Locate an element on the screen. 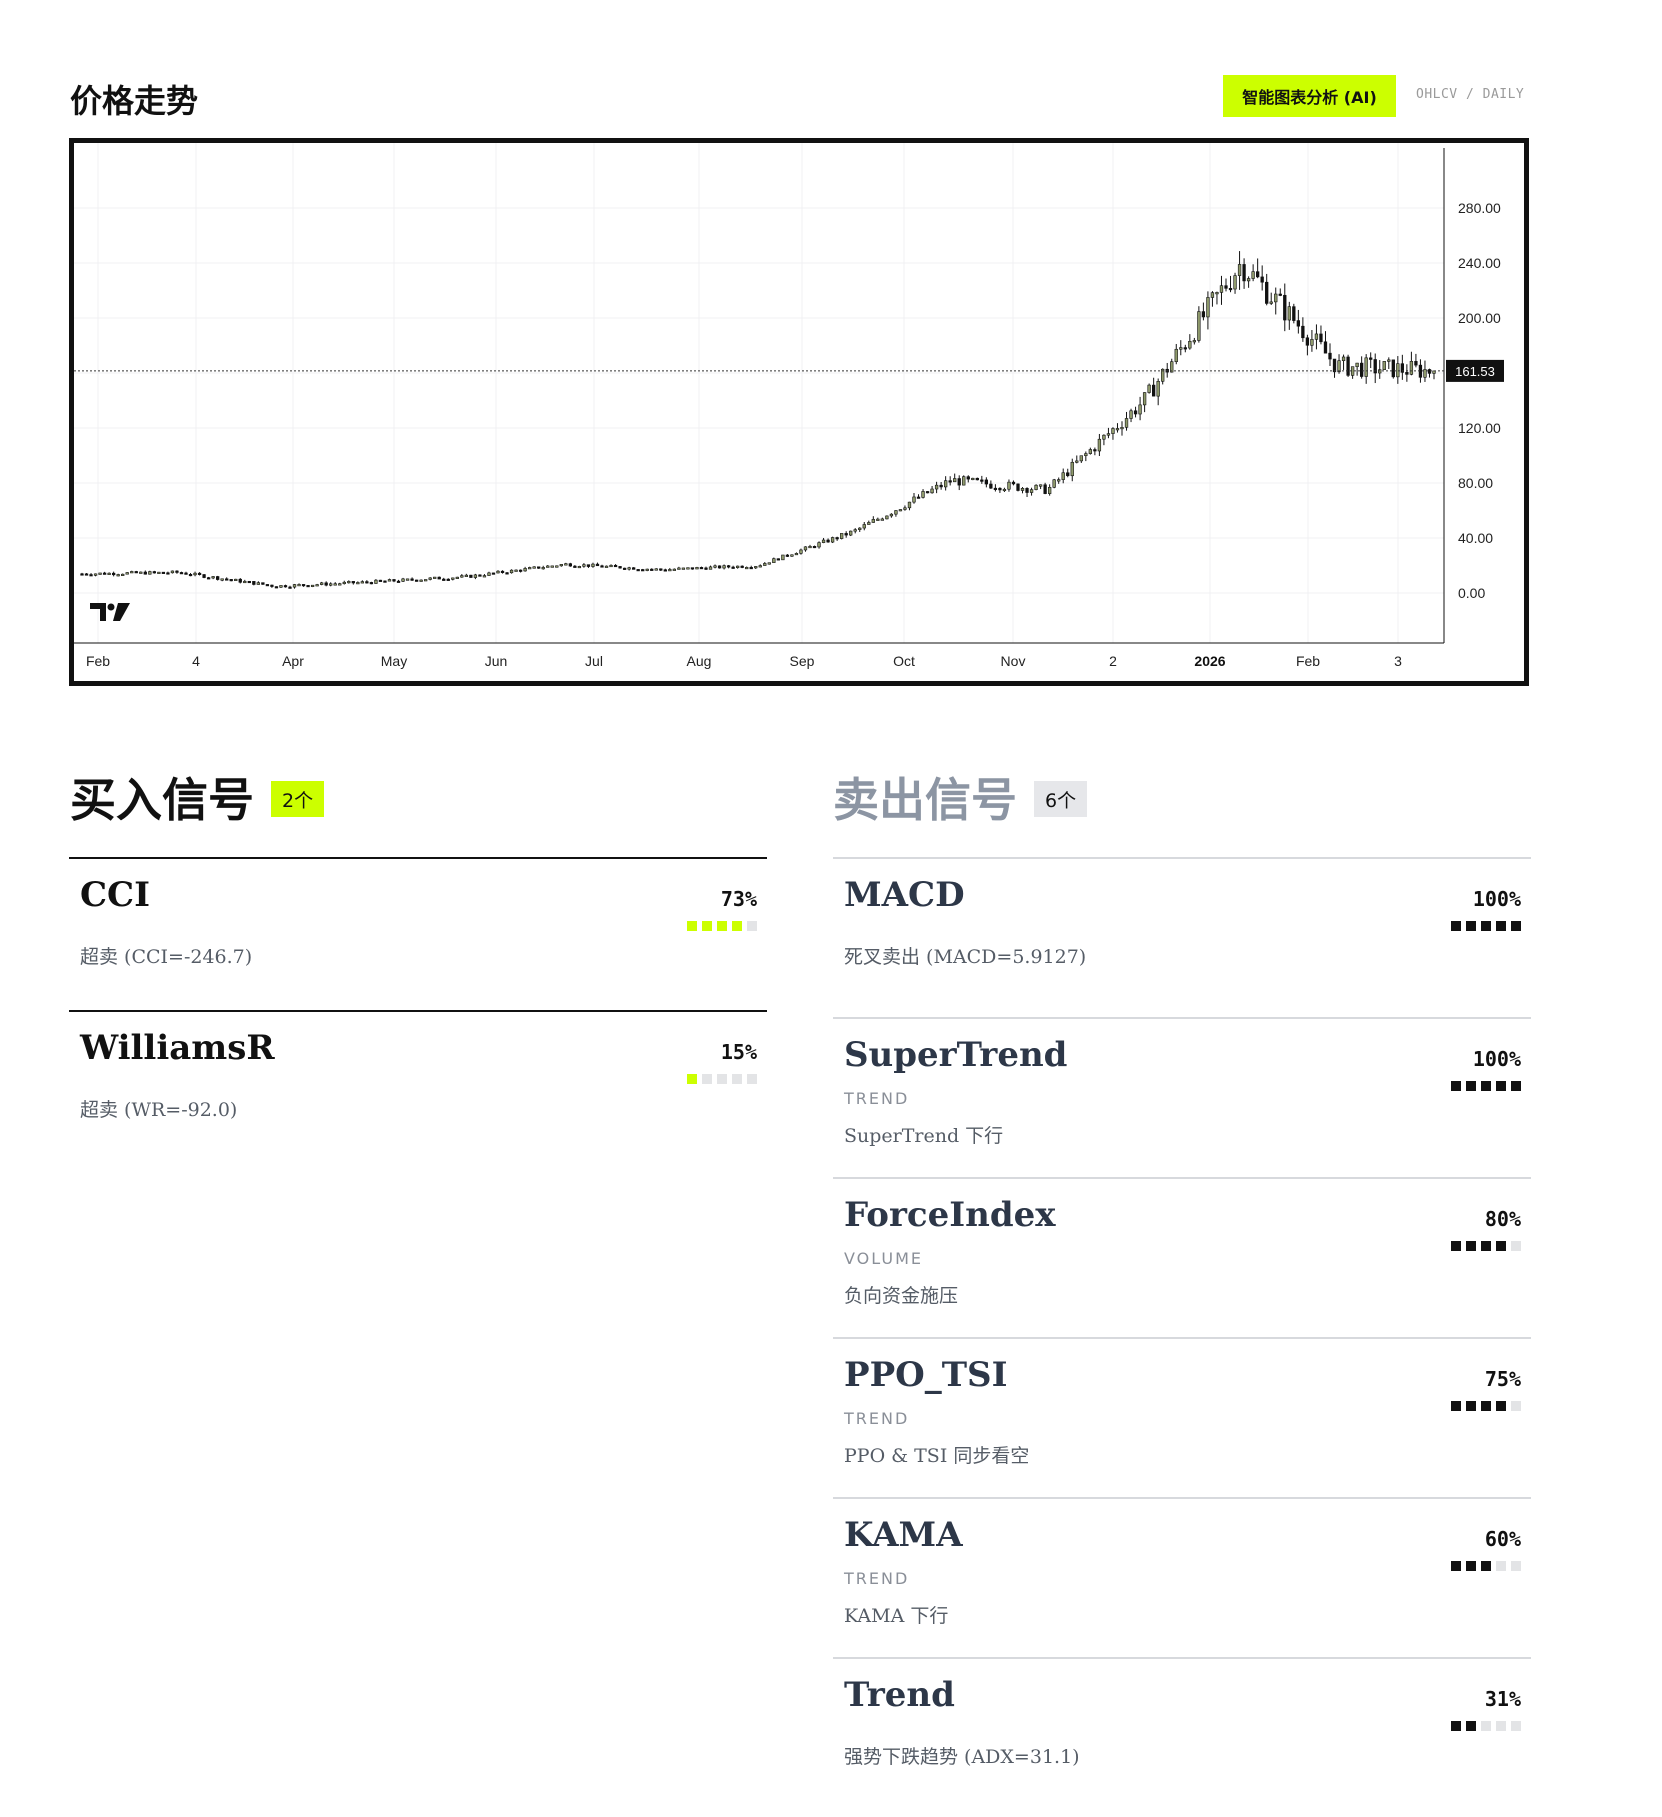 The image size is (1662, 1817). signal-description: KAMA 下行 is located at coordinates (896, 1616).